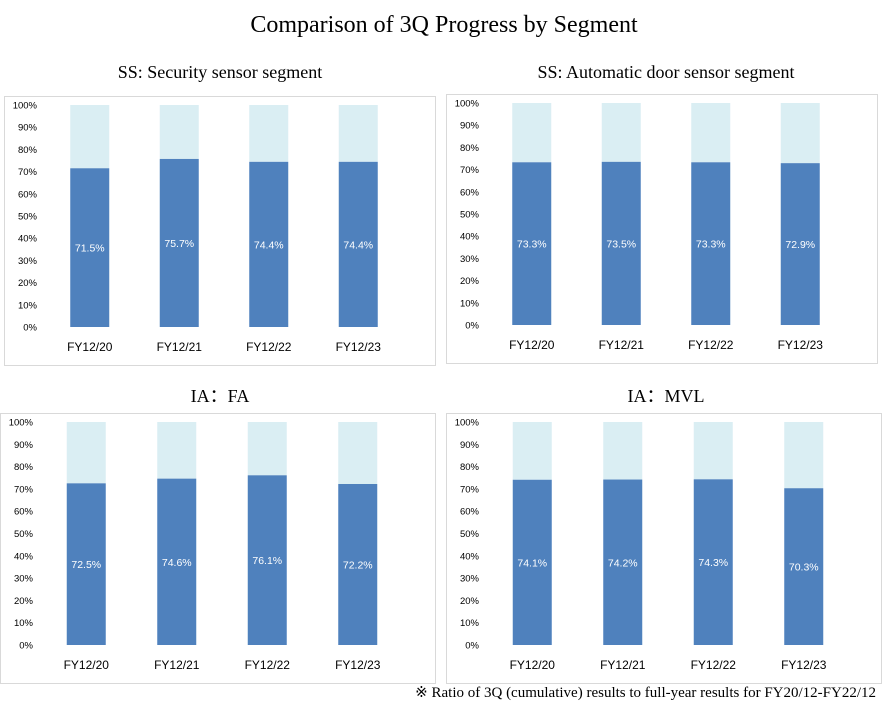 The image size is (888, 712). I want to click on data-label: 74.2%, so click(623, 563).